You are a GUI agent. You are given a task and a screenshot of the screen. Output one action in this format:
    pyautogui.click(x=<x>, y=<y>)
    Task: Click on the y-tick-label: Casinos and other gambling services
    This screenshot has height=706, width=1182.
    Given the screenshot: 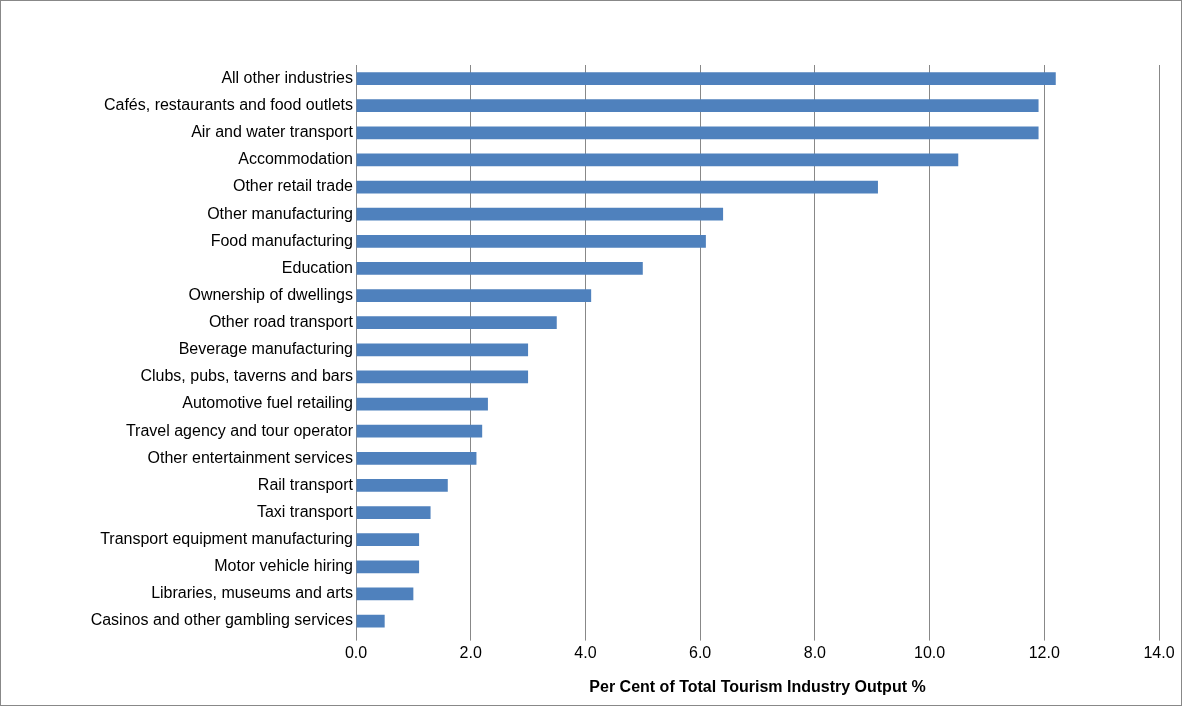 What is the action you would take?
    pyautogui.click(x=221, y=620)
    